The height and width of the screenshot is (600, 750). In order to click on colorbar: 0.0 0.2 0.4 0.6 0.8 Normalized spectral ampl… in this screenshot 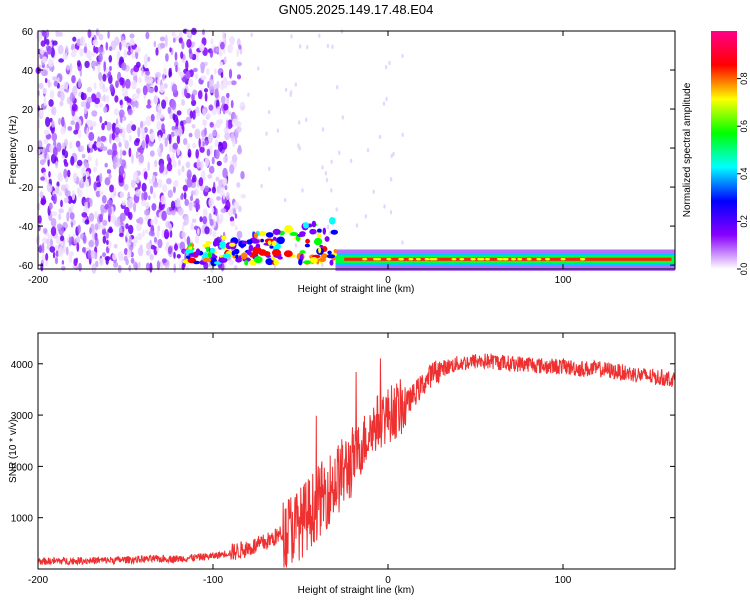, I will do `click(715, 153)`.